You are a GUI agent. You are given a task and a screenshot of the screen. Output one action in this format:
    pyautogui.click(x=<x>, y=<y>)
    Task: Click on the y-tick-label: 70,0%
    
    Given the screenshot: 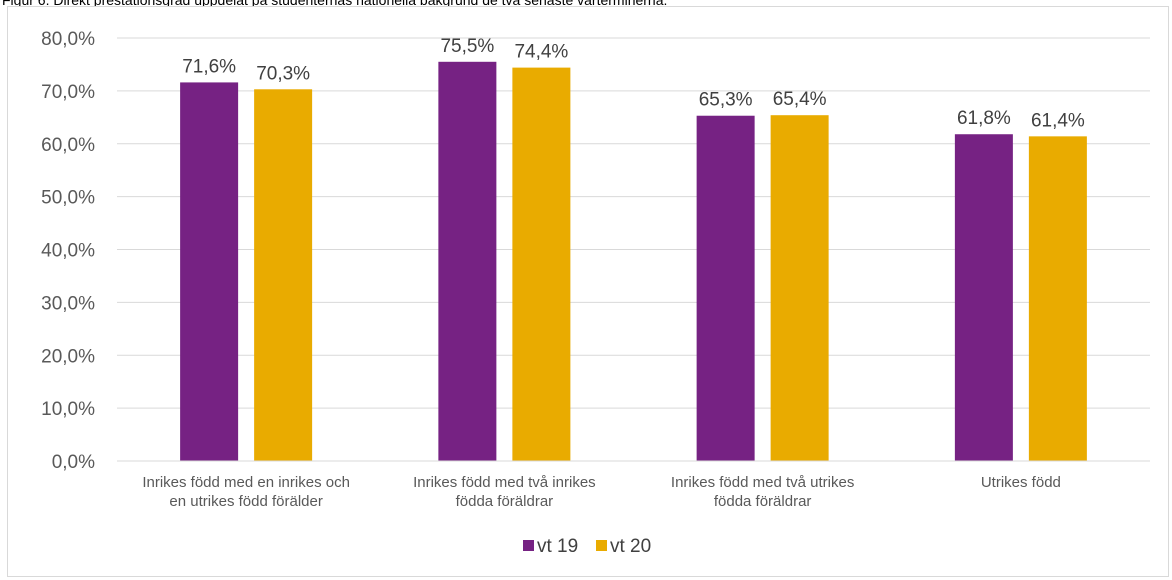 What is the action you would take?
    pyautogui.click(x=68, y=92)
    